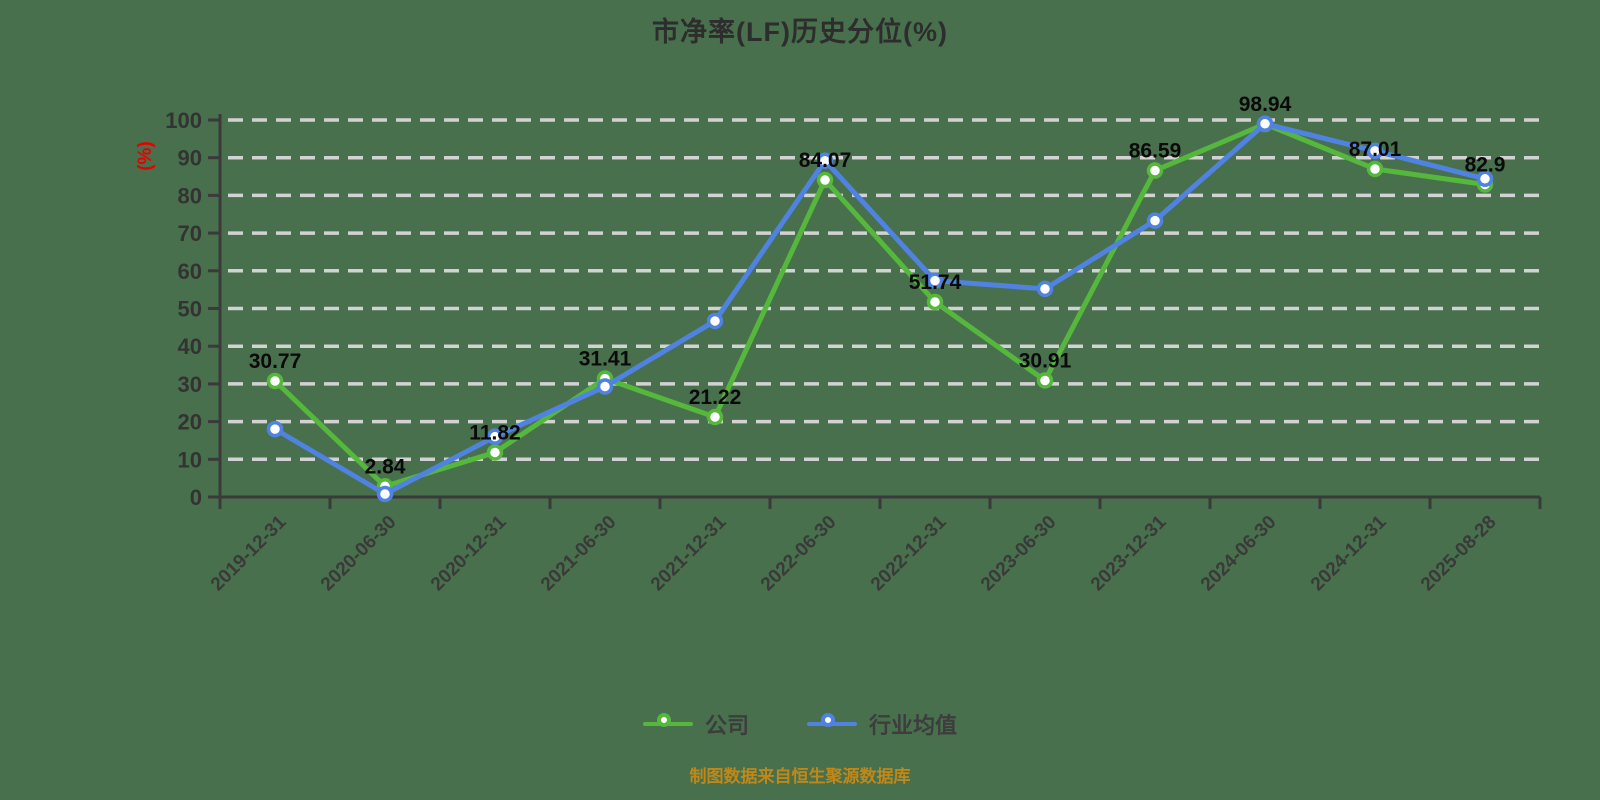  I want to click on svg-text: 2021-12-31, so click(689, 553).